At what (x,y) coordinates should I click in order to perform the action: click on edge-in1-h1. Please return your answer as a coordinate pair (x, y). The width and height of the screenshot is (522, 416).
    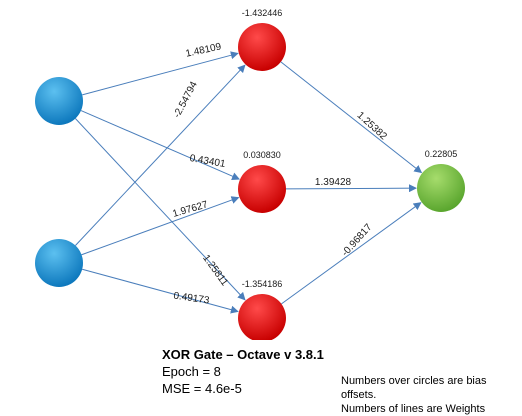
    Looking at the image, I should click on (160, 73).